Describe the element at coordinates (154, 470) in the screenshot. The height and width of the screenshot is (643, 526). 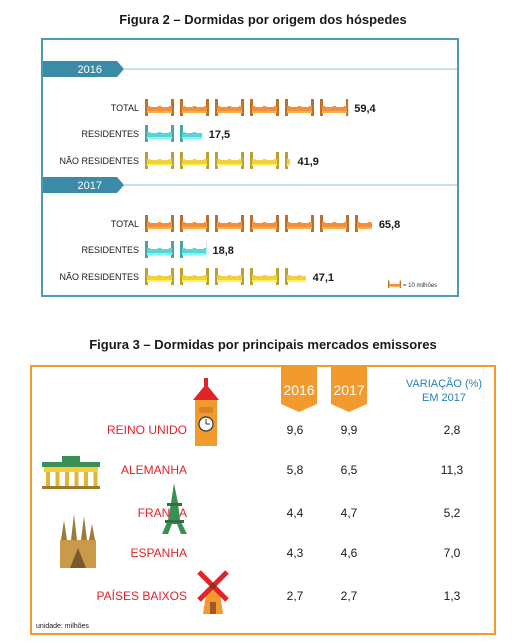
I see `country-label: ALEMANHA` at that location.